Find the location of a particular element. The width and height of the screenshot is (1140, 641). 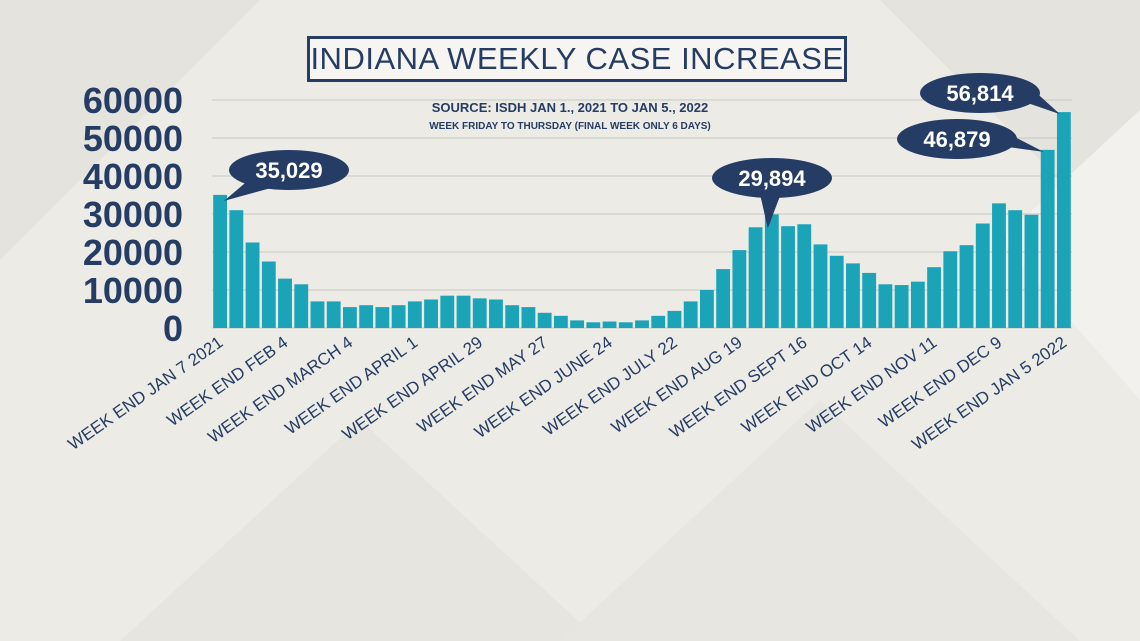

callout-bubble: 29,894 is located at coordinates (772, 193).